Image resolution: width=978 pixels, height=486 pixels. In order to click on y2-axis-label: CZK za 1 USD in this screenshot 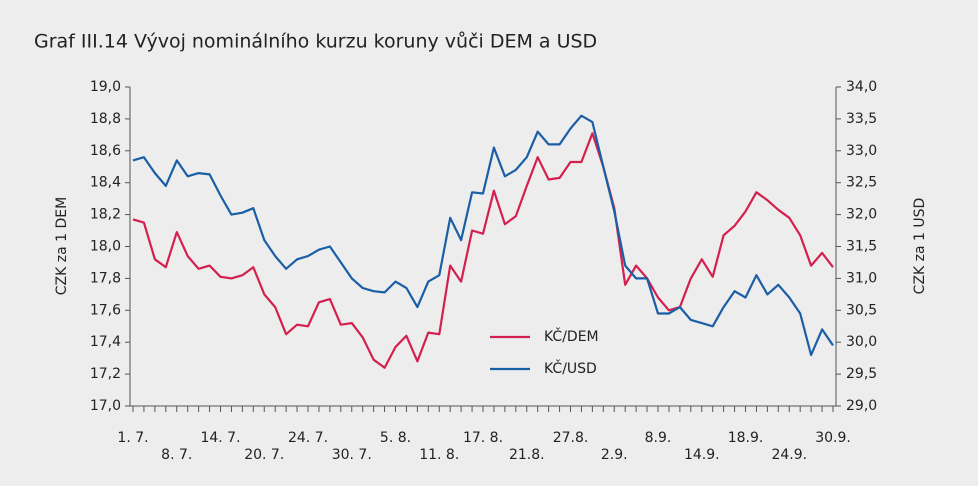, I will do `click(920, 246)`.